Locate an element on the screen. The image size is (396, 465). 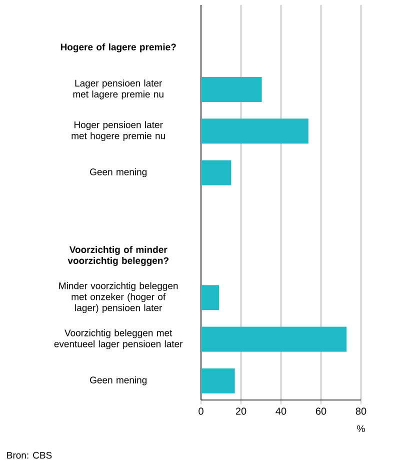
y-tick-label: Voorzichtig beleggen met eventueel lager pensioen later is located at coordinates (118, 339).